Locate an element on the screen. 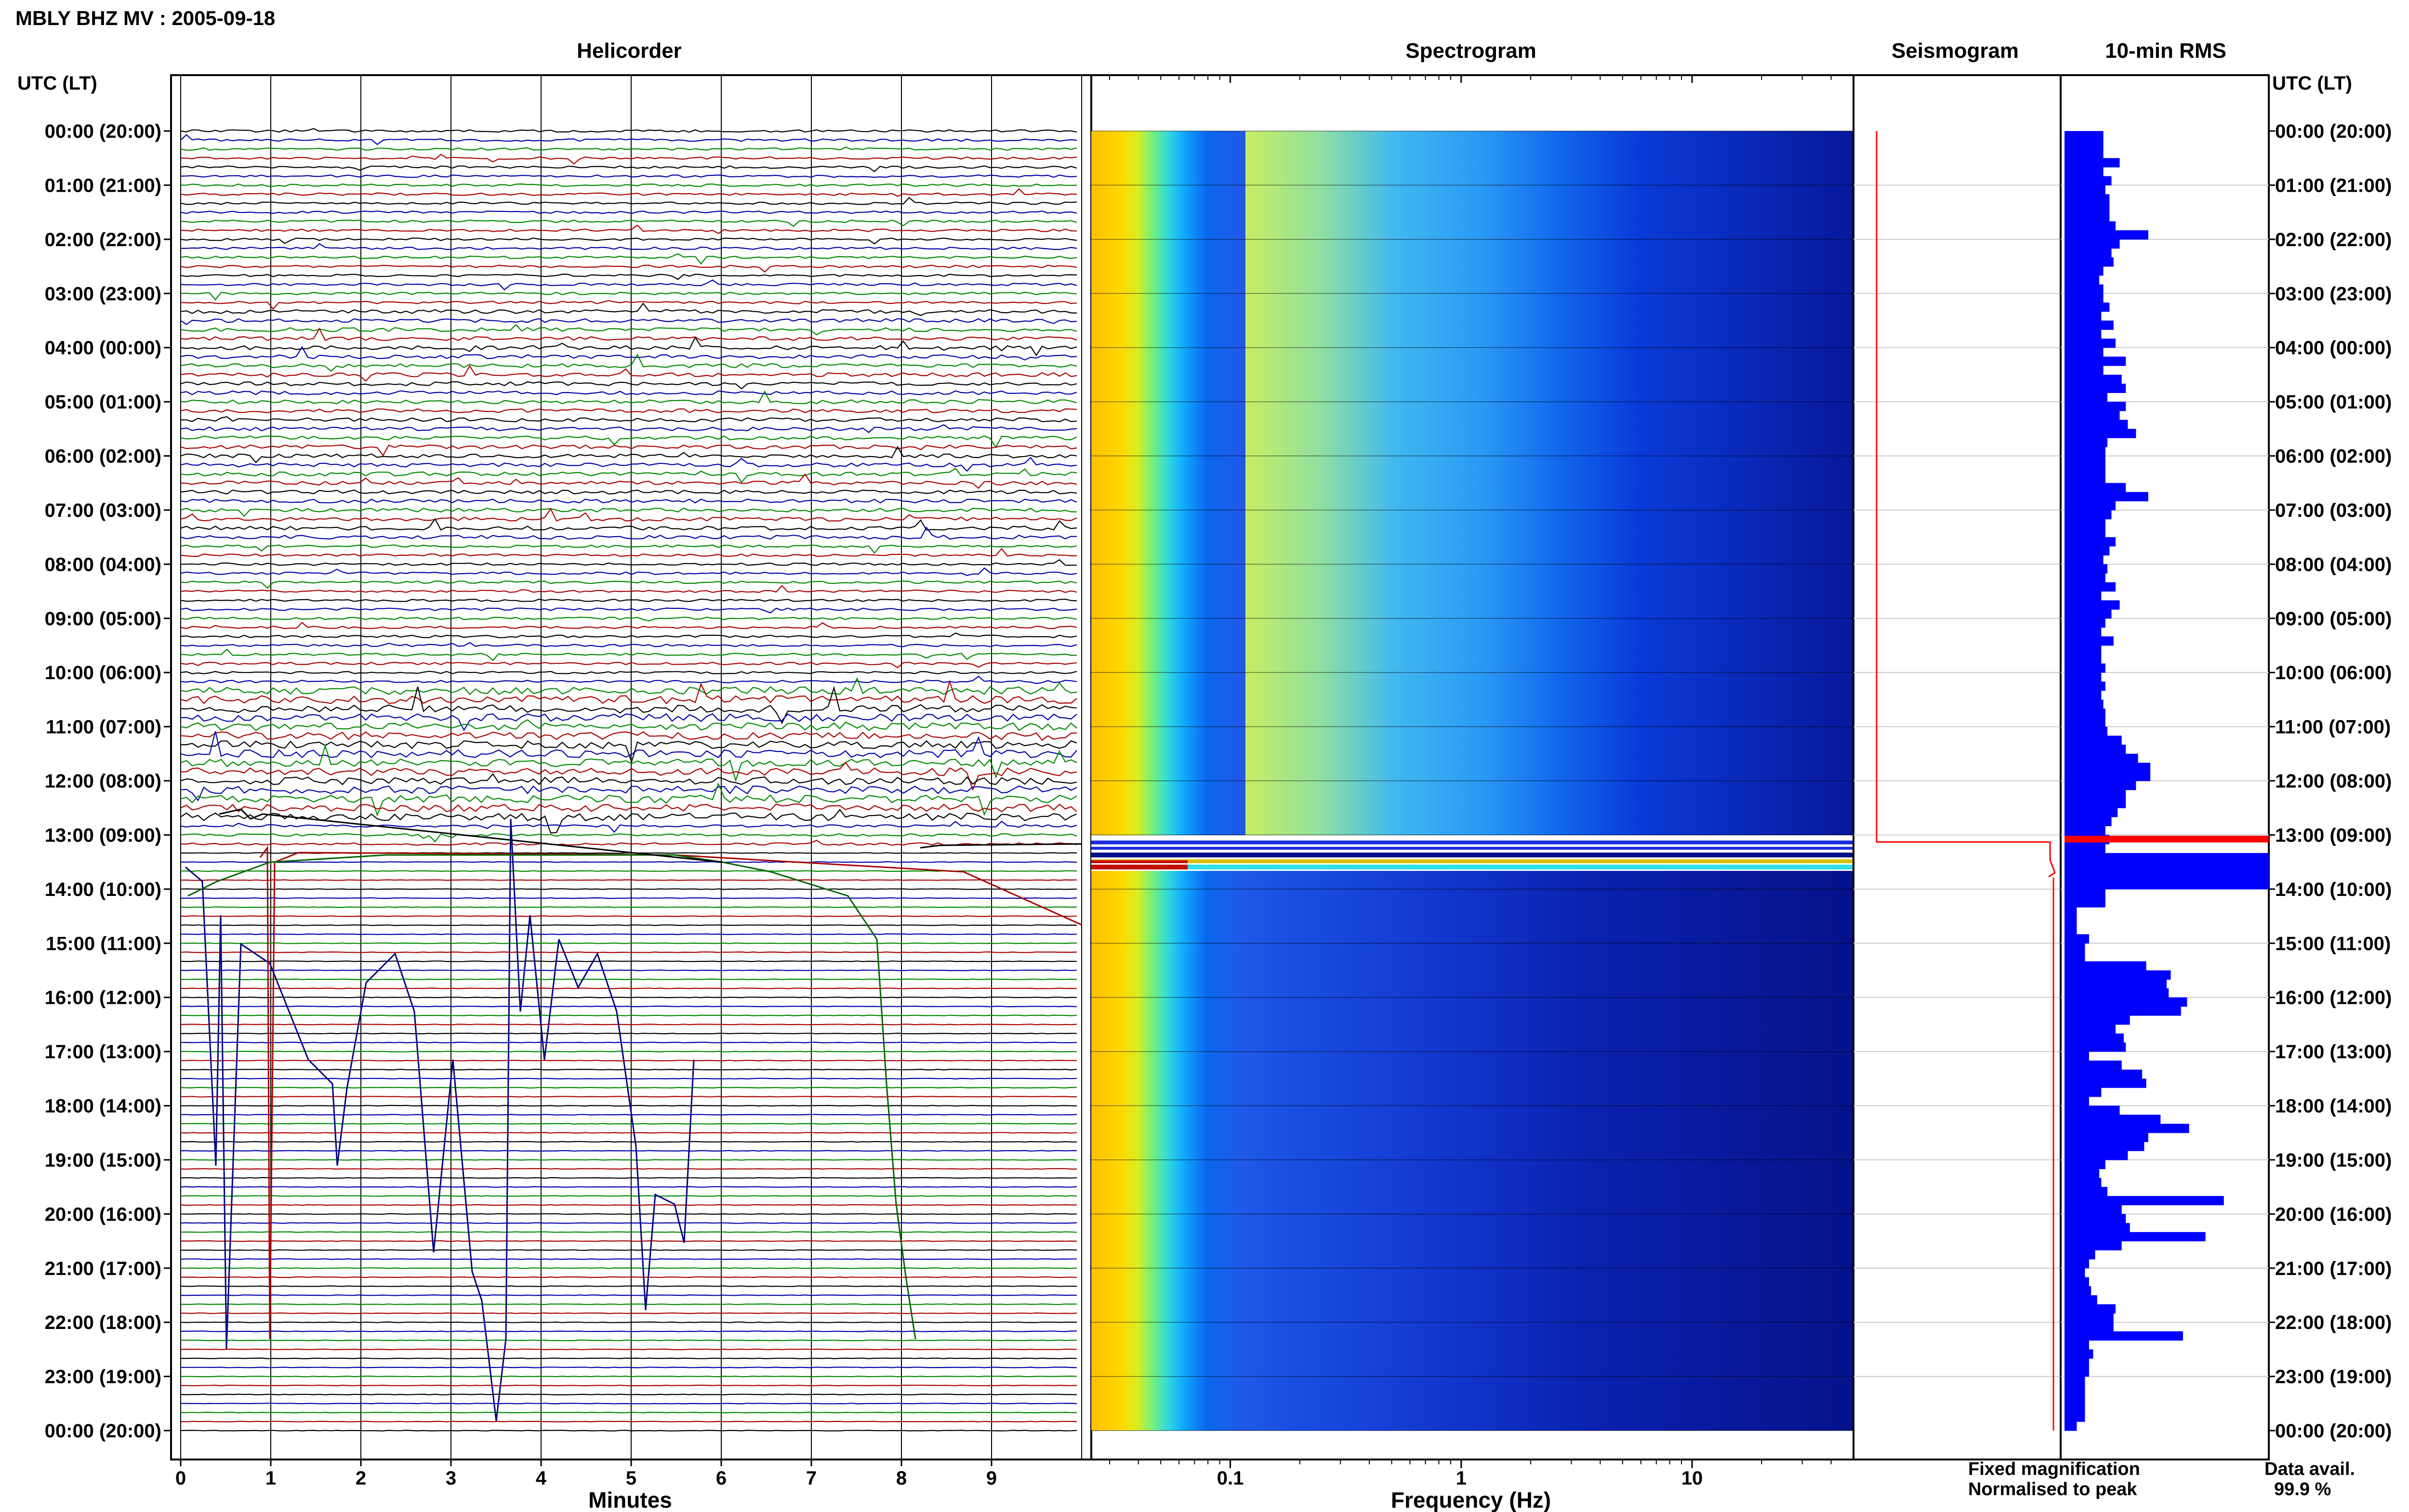 This screenshot has width=2409, height=1512. spectrogram-low-band-lower is located at coordinates (1168, 1151).